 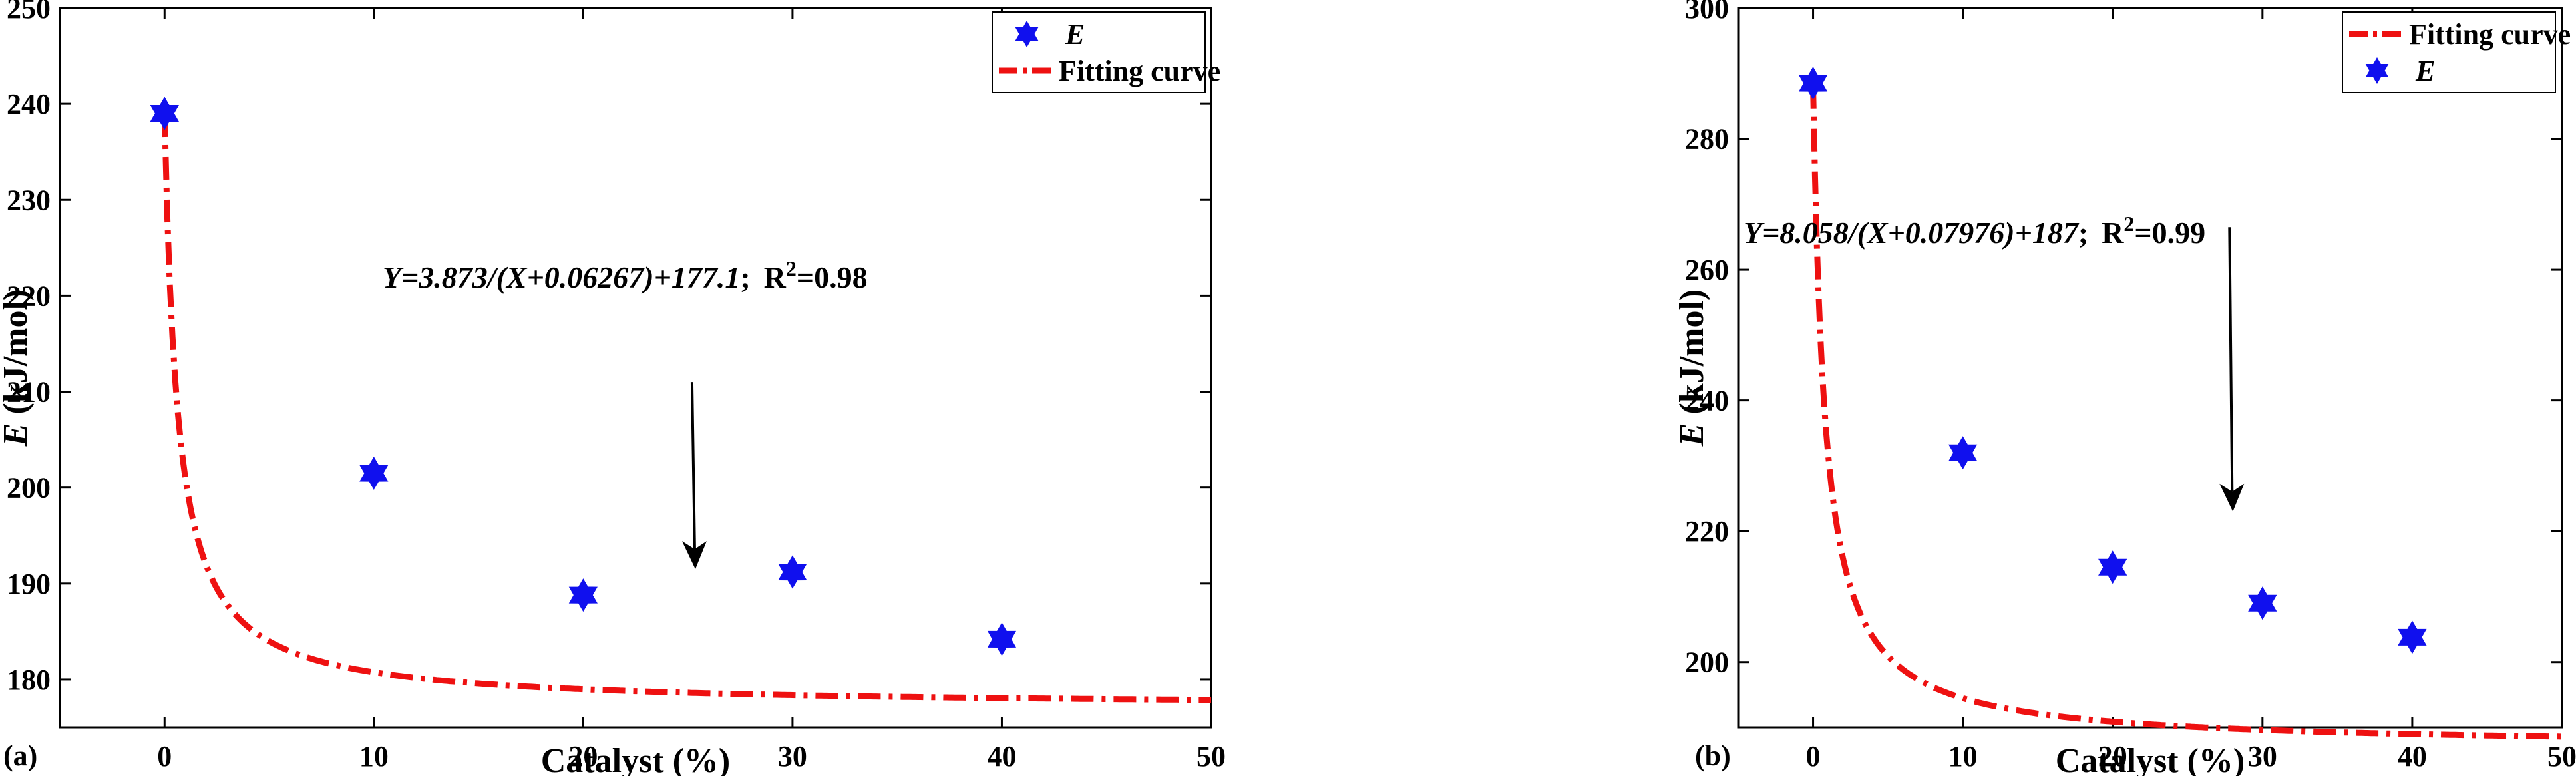 What do you see at coordinates (29, 680) in the screenshot?
I see `y-tick-label: 180` at bounding box center [29, 680].